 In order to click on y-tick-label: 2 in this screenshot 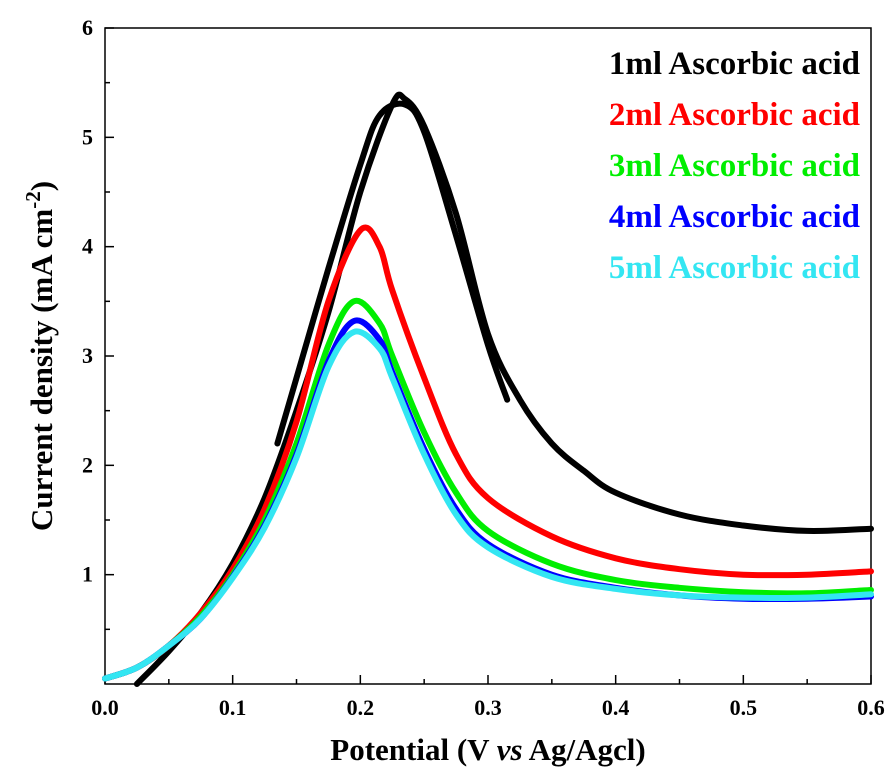, I will do `click(87, 464)`.